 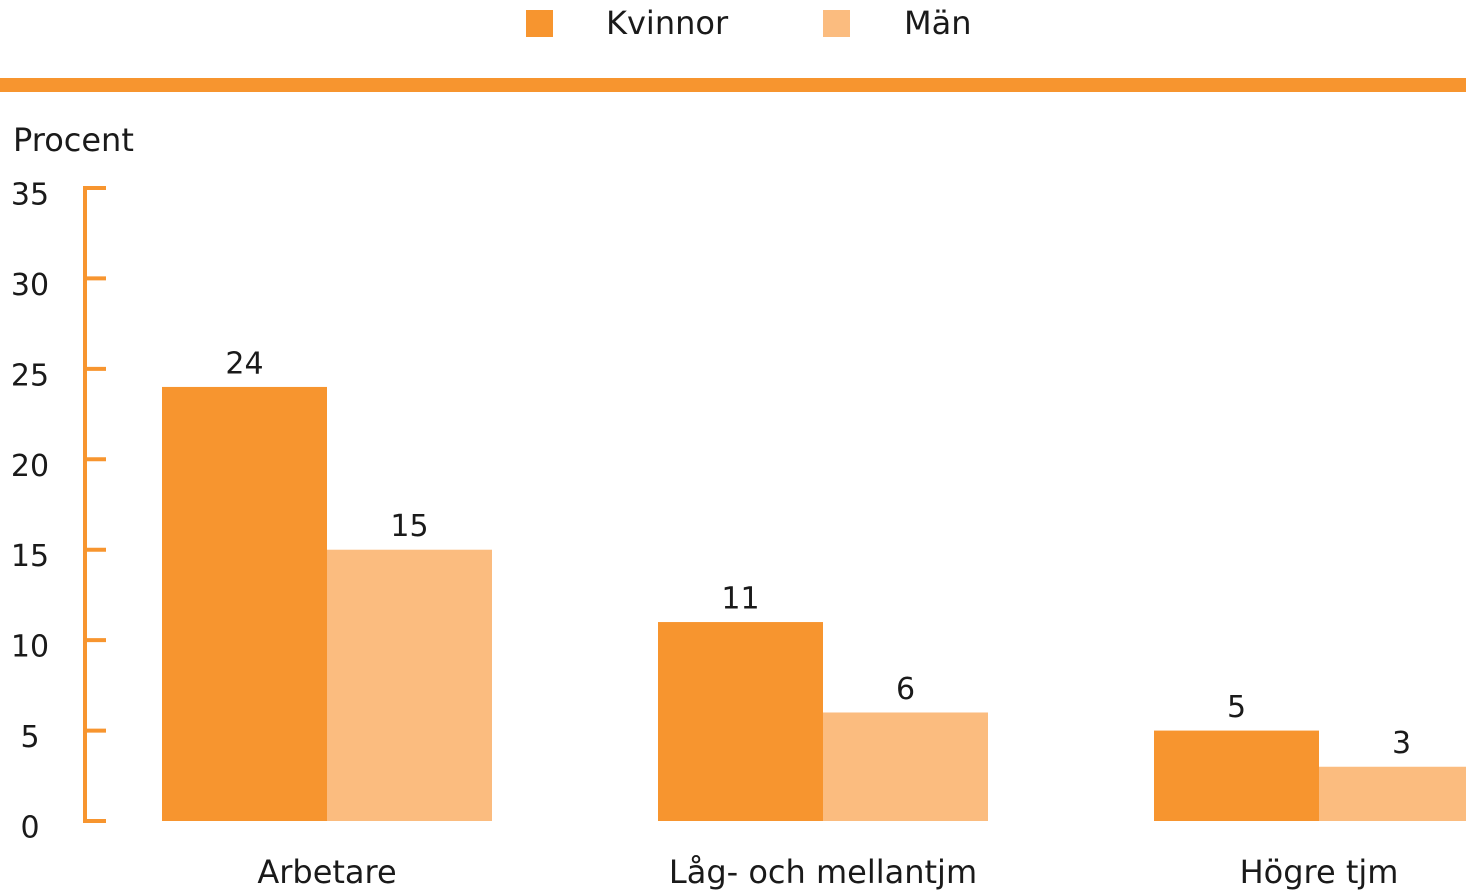 What do you see at coordinates (326, 872) in the screenshot?
I see `x-tick-label: Arbetare` at bounding box center [326, 872].